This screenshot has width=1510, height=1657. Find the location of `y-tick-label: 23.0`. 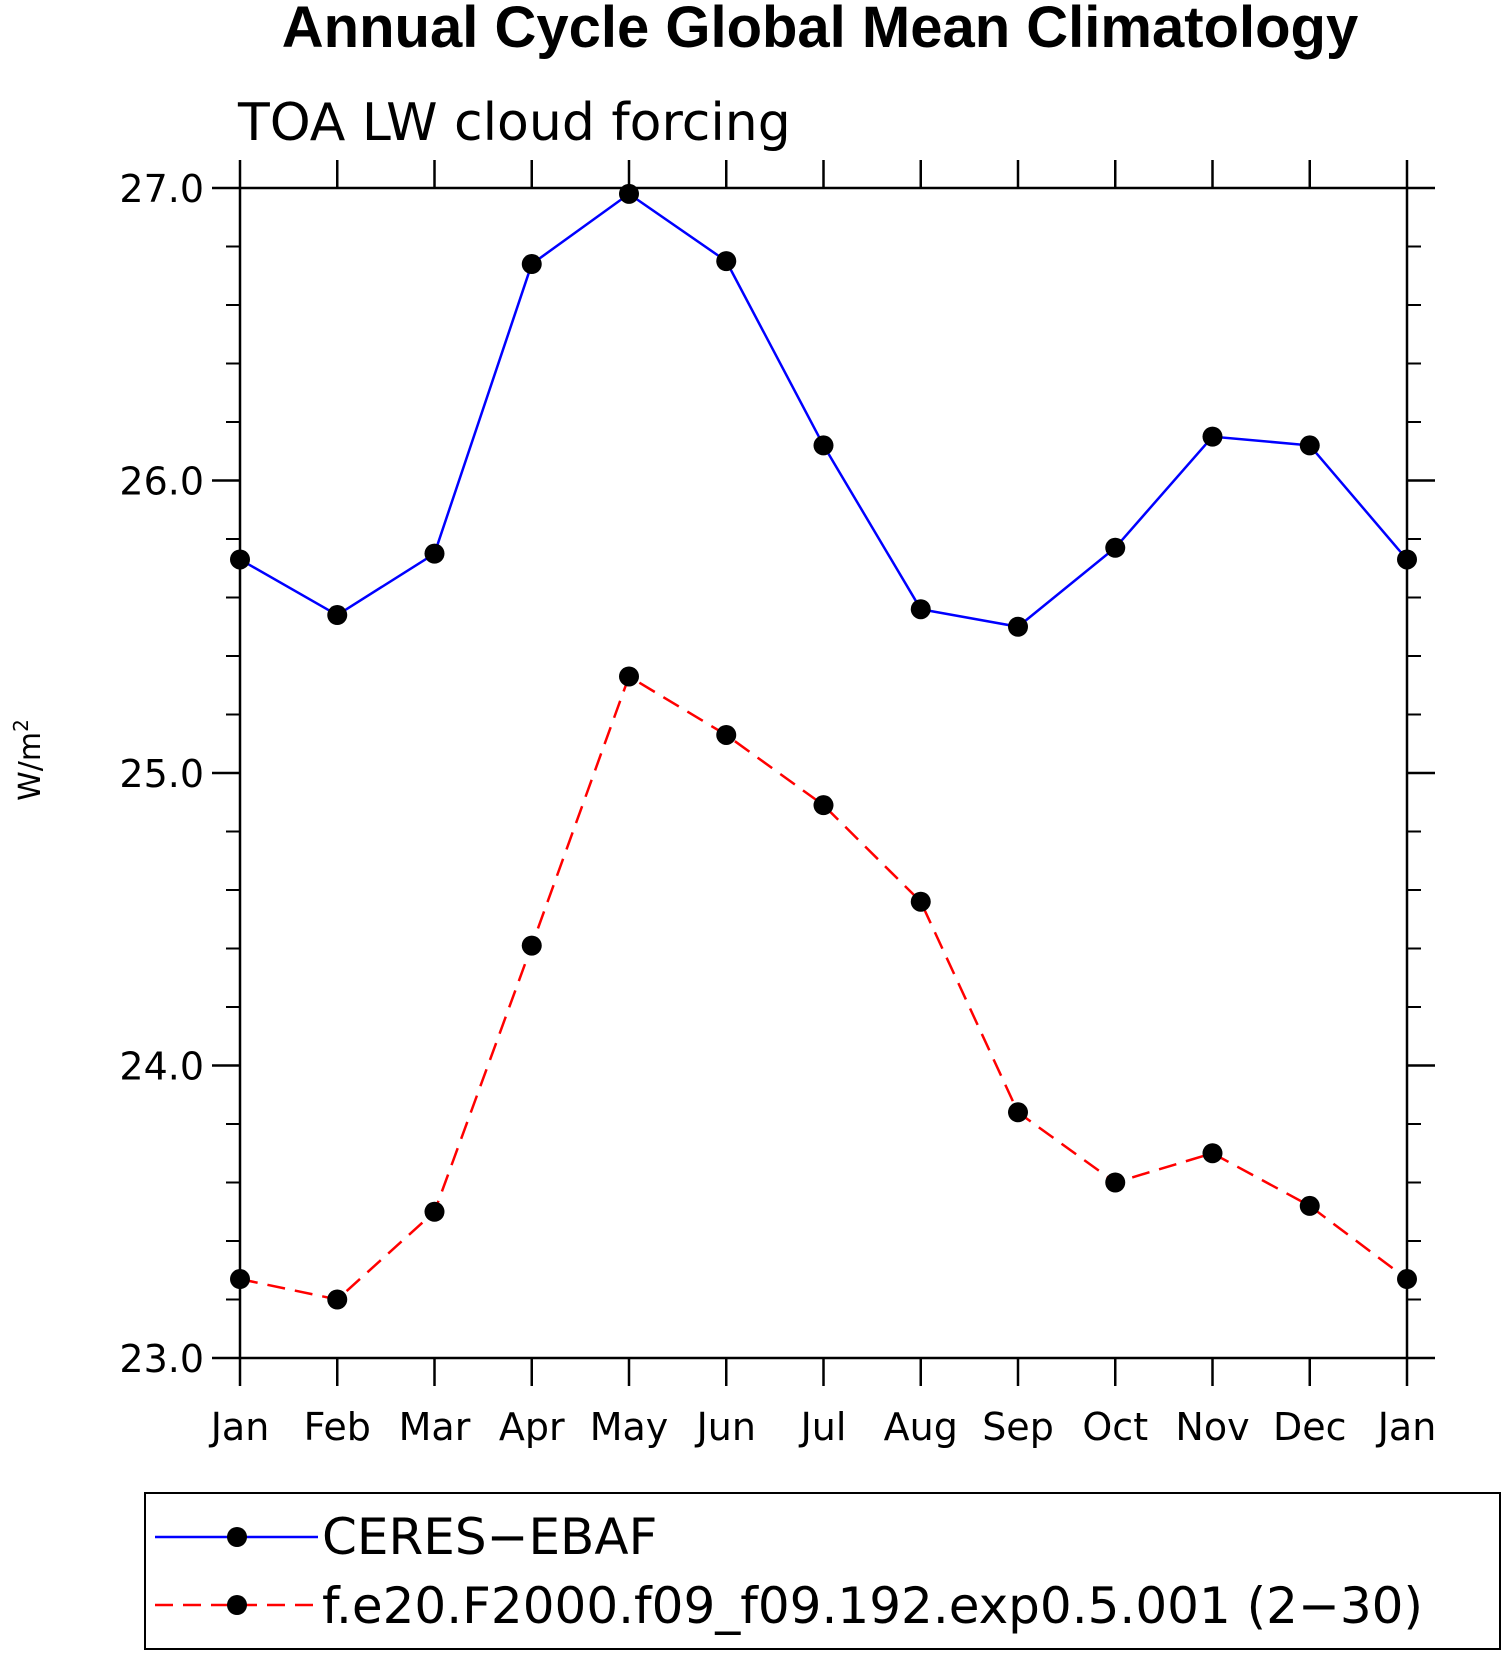

y-tick-label: 23.0 is located at coordinates (161, 1359).